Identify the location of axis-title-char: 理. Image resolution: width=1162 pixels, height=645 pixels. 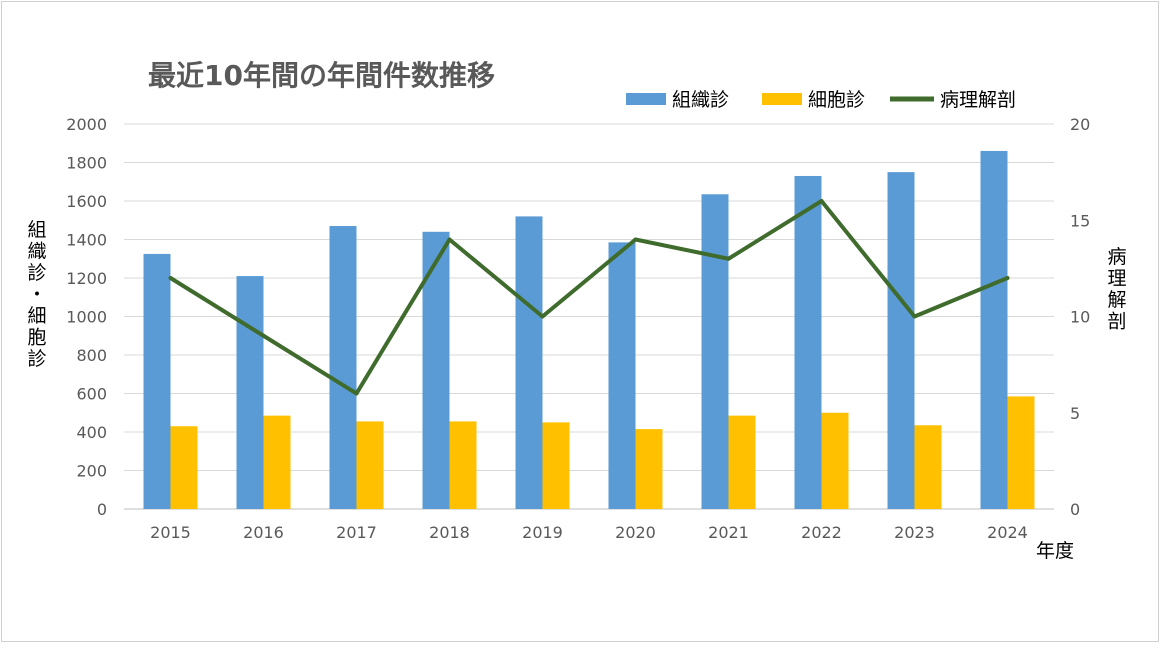
(1116, 279).